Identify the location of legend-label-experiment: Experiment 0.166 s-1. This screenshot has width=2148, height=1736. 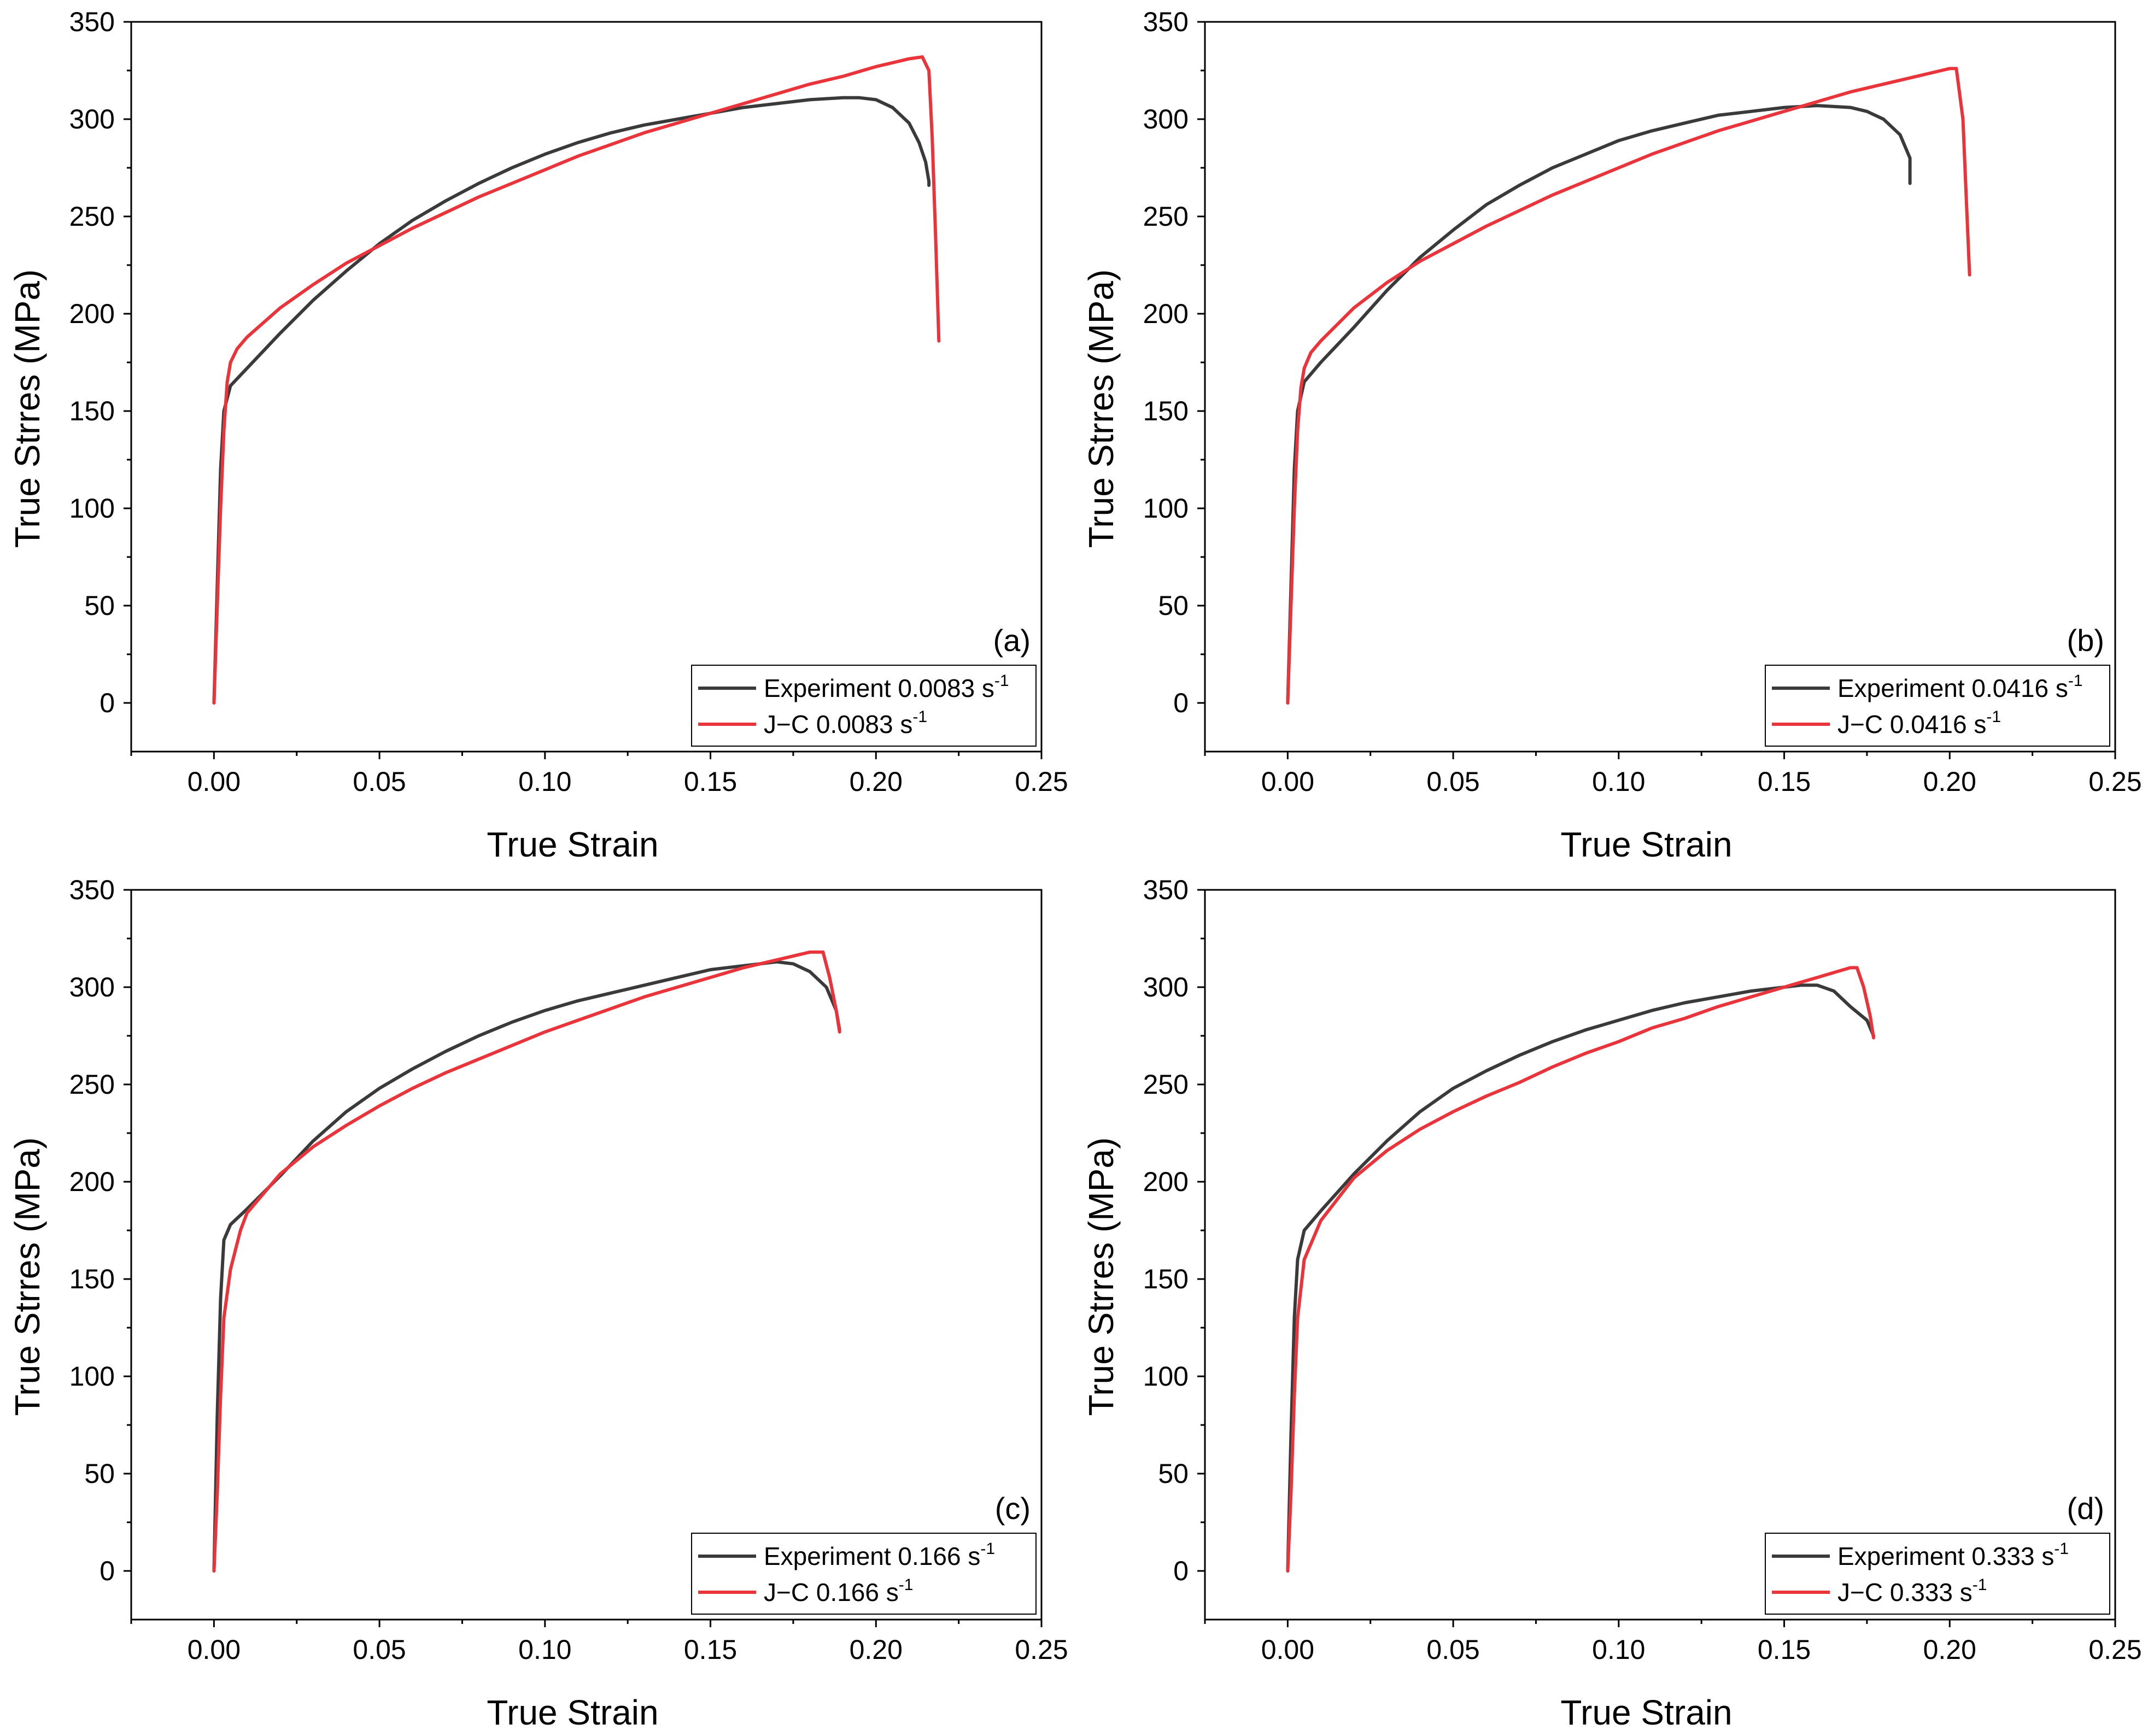
(879, 1555).